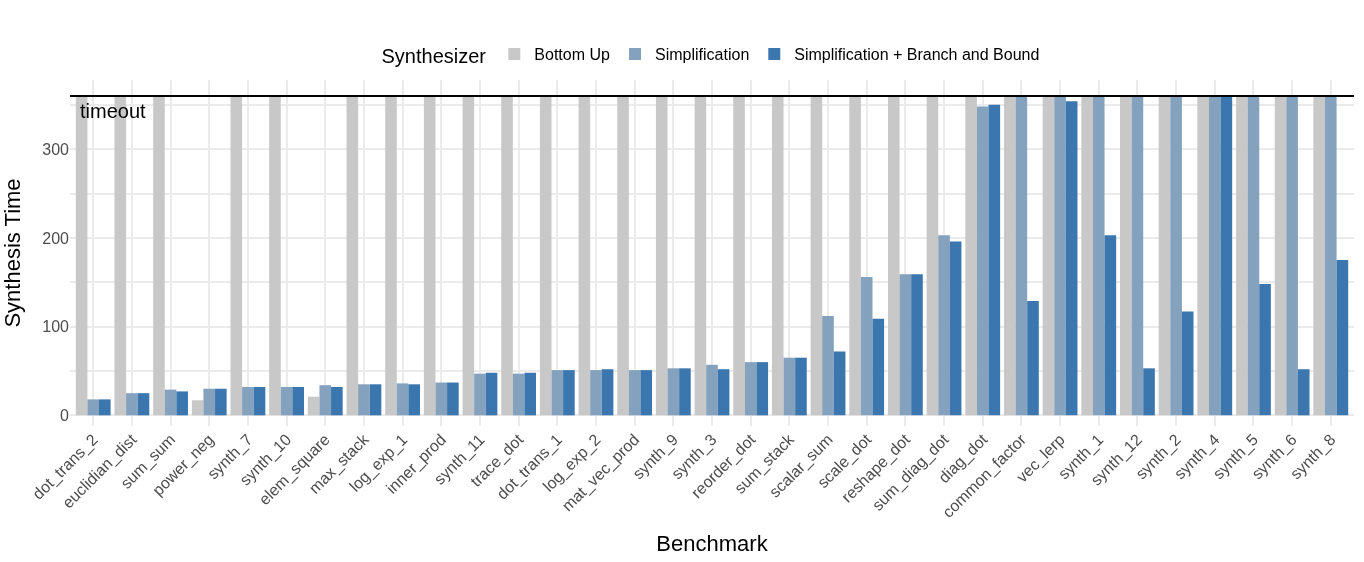 The width and height of the screenshot is (1364, 562). Describe the element at coordinates (13, 253) in the screenshot. I see `y-axis-title: Synthesis Time` at that location.